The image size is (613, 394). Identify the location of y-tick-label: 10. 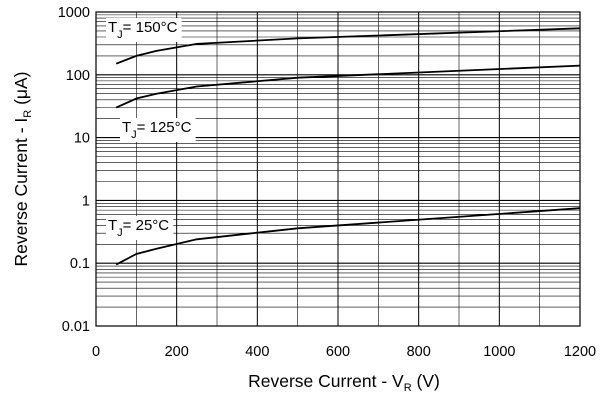
(82, 139).